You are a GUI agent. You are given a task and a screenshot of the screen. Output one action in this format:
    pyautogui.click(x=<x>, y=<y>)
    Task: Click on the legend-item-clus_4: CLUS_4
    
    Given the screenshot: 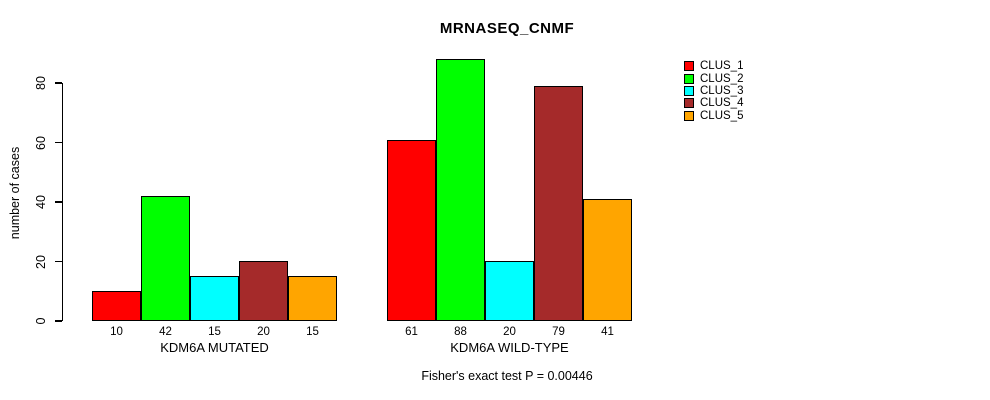 What is the action you would take?
    pyautogui.click(x=713, y=103)
    